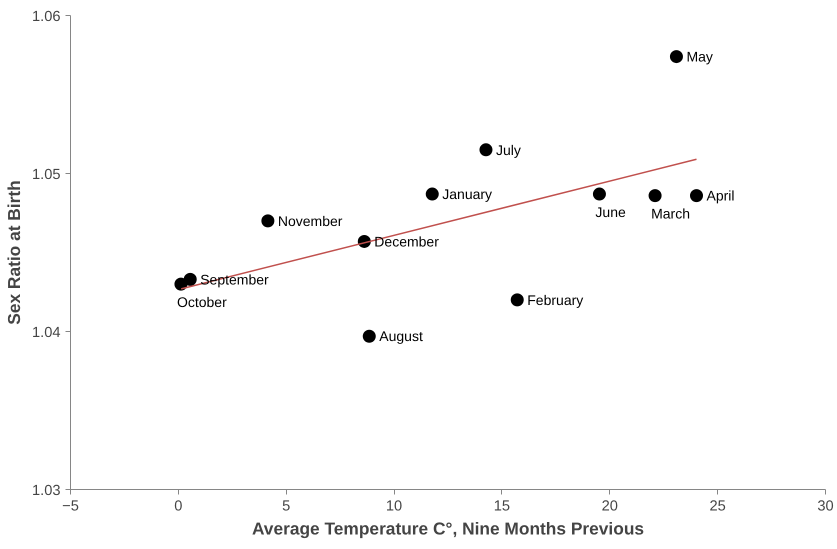 This screenshot has height=549, width=837. Describe the element at coordinates (310, 220) in the screenshot. I see `annotation: November` at that location.